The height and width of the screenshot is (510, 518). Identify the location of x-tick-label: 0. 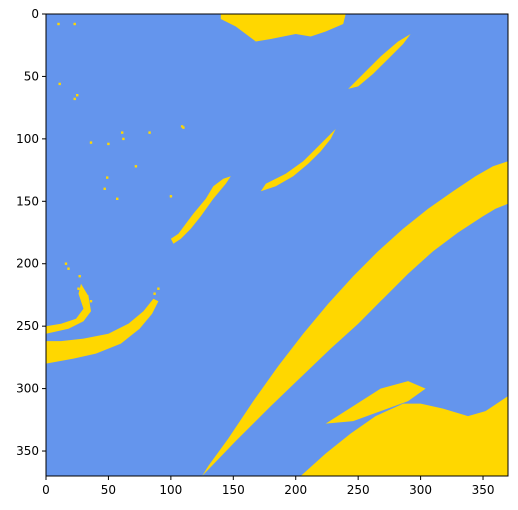
(46, 490).